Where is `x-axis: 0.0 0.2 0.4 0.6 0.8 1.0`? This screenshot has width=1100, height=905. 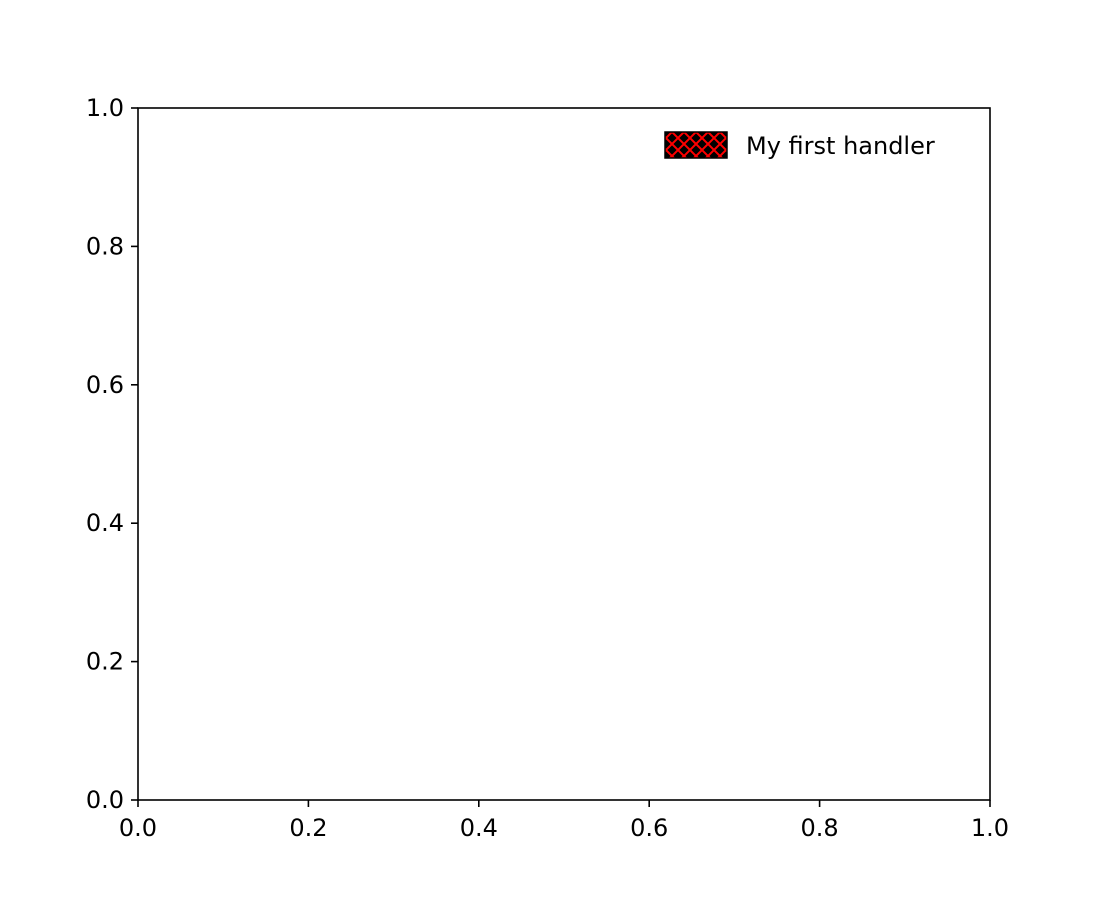
x-axis: 0.0 0.2 0.4 0.6 0.8 1.0 is located at coordinates (564, 821).